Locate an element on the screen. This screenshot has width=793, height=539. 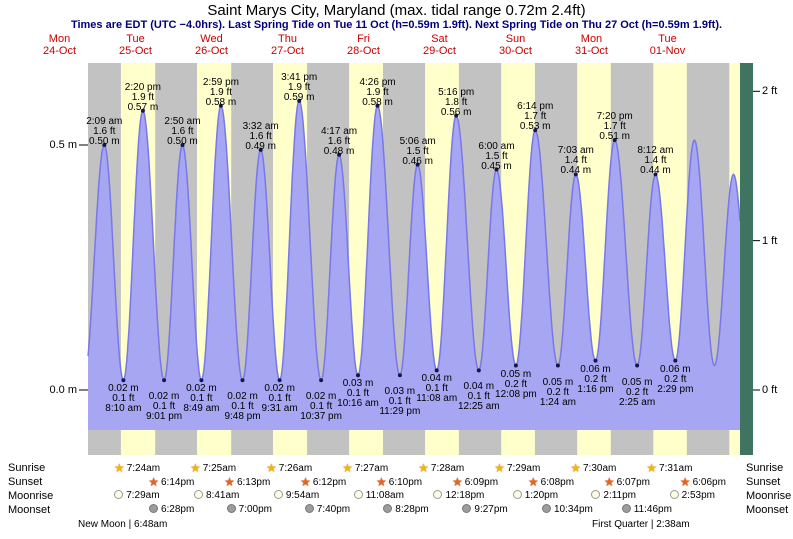
low-tide-annotation: 0.02 m 0.1 ft 10:37 pm is located at coordinates (321, 407).